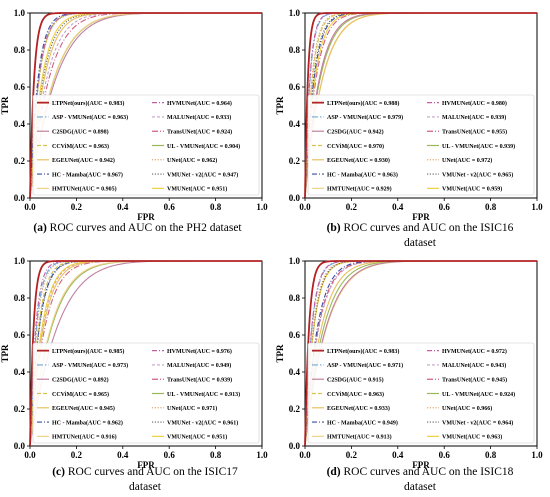 This screenshot has width=550, height=497. I want to click on legend-entry: MALUNet(AUC = 0.939), so click(474, 117).